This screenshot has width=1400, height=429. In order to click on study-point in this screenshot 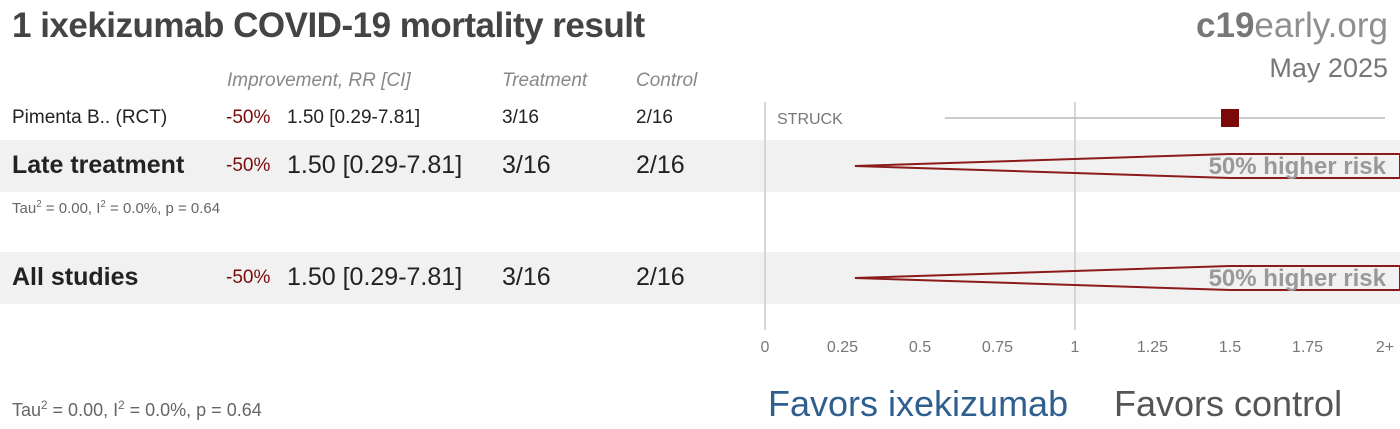, I will do `click(1230, 118)`.